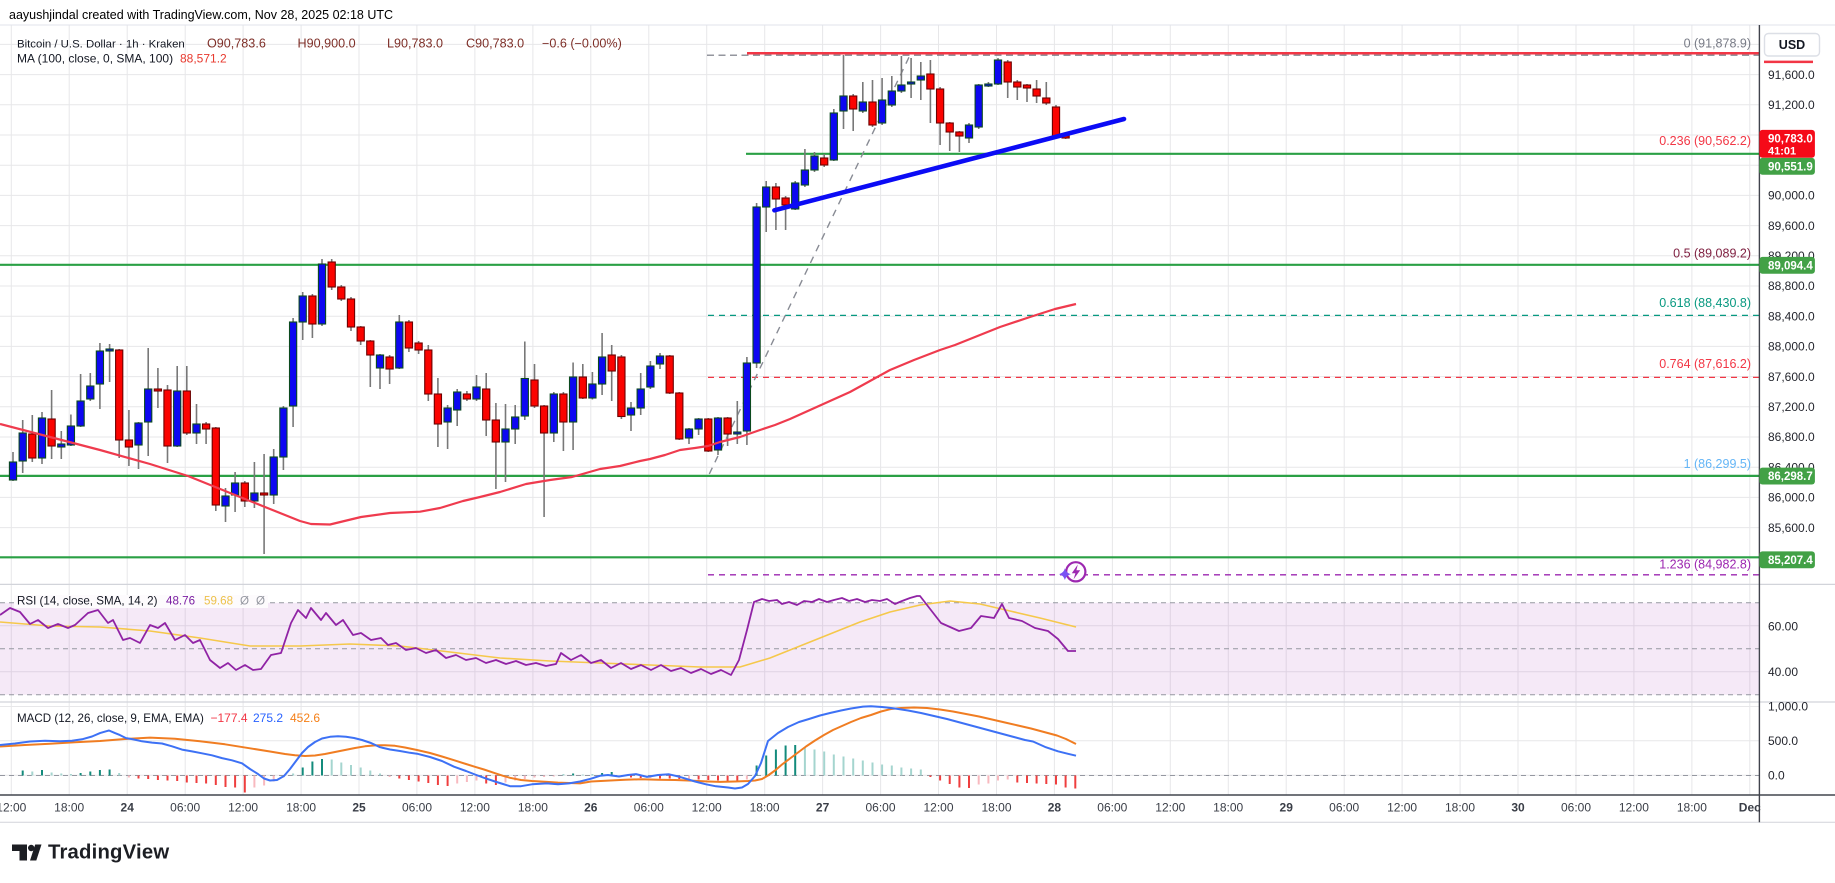  What do you see at coordinates (1791, 437) in the screenshot?
I see `svg-text: 86,800.0` at bounding box center [1791, 437].